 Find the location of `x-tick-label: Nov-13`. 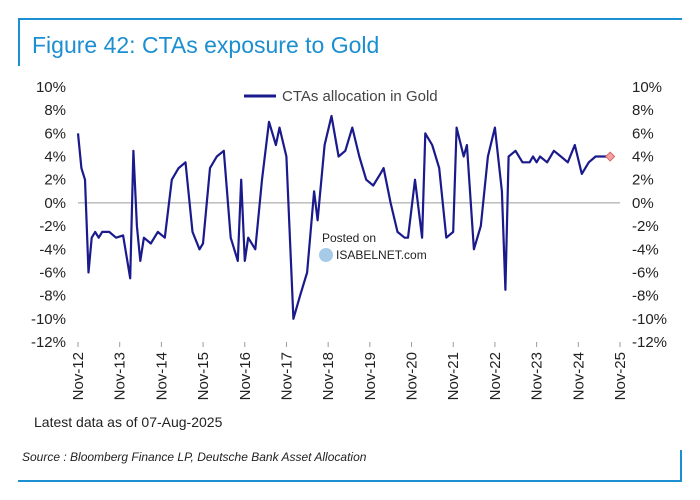

x-tick-label: Nov-13 is located at coordinates (120, 376).